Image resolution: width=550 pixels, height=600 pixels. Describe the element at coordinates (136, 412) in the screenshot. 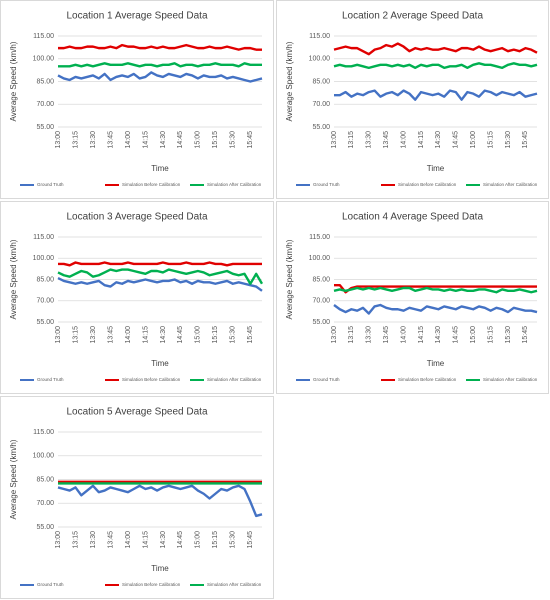

I see `chart-title: Location 5 Average Speed Data` at that location.